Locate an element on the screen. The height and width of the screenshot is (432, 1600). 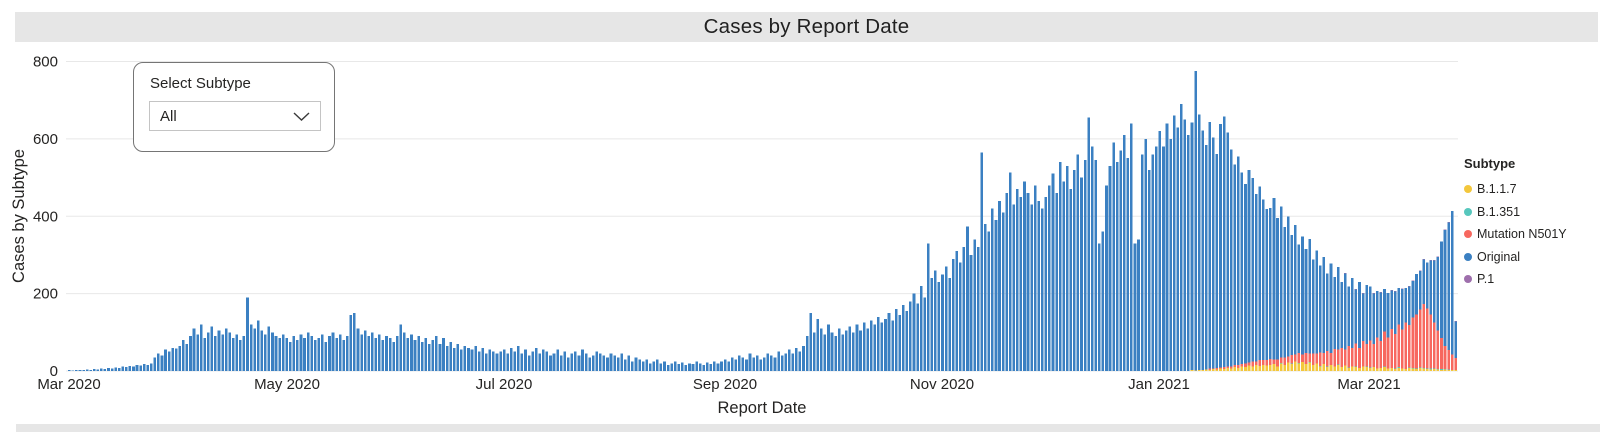
legend-item-b117: B.1.1.7 is located at coordinates (1530, 189).